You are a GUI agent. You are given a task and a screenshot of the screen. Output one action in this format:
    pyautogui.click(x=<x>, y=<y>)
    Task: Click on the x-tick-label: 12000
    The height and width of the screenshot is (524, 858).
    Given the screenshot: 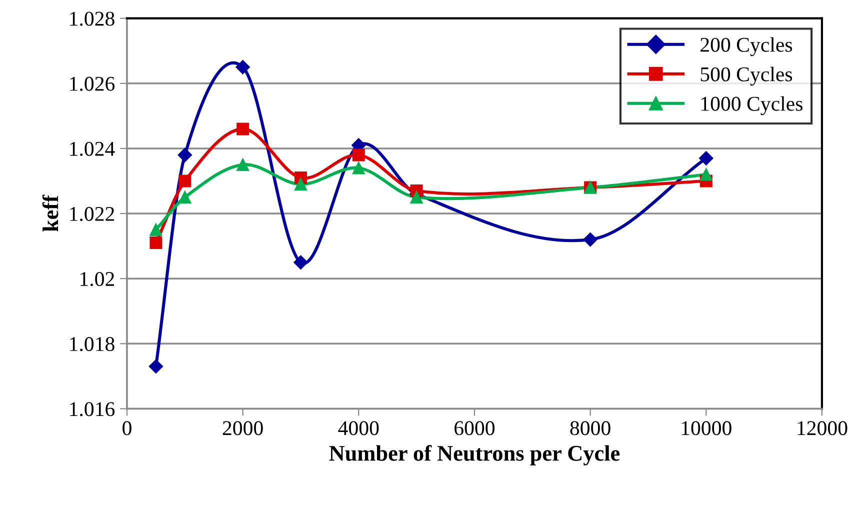 What is the action you would take?
    pyautogui.click(x=823, y=428)
    